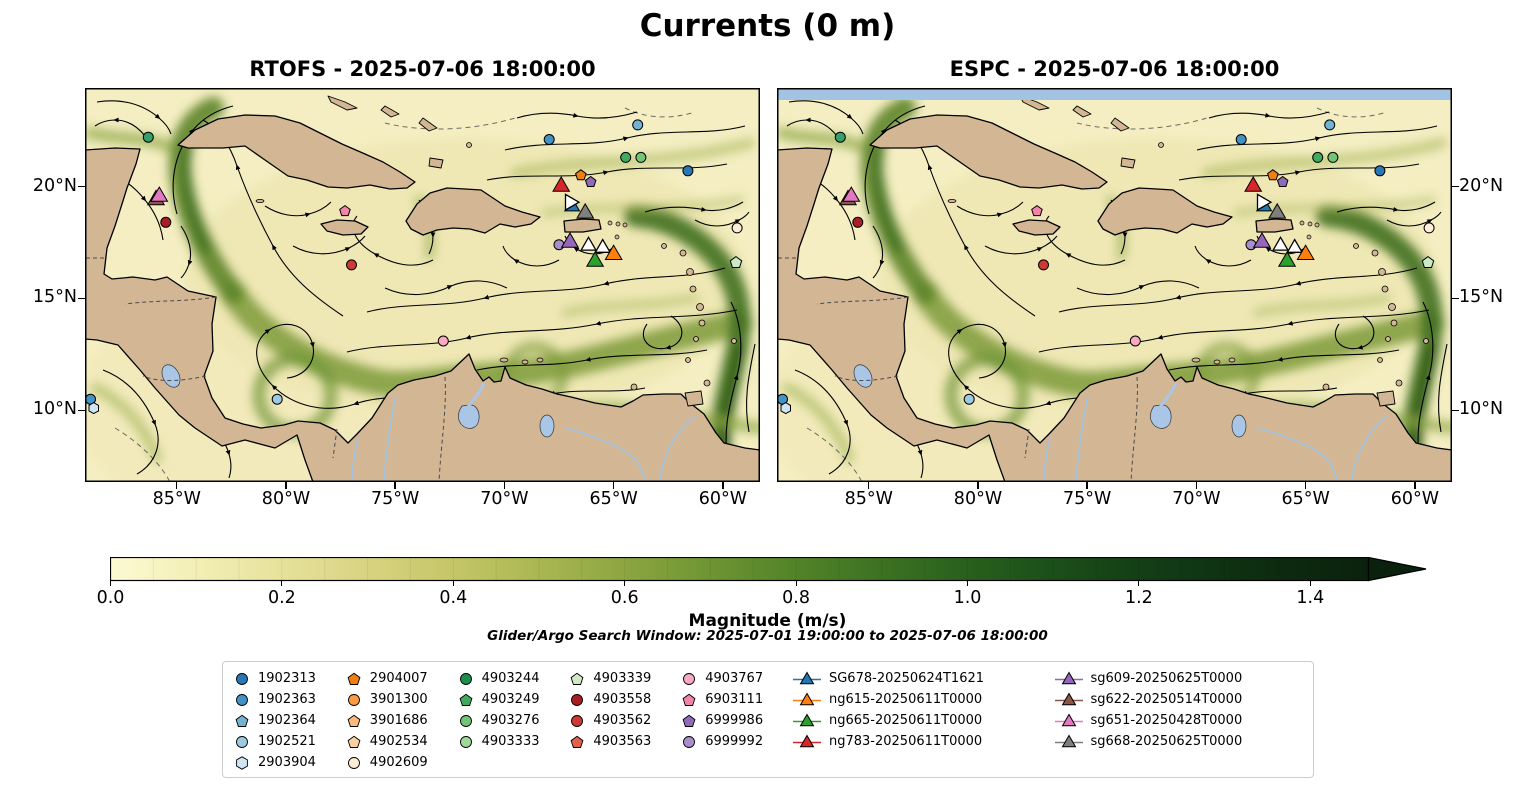 This screenshot has height=802, width=1535. I want to click on legend-item: sg668-20250625T0000, so click(1179, 741).